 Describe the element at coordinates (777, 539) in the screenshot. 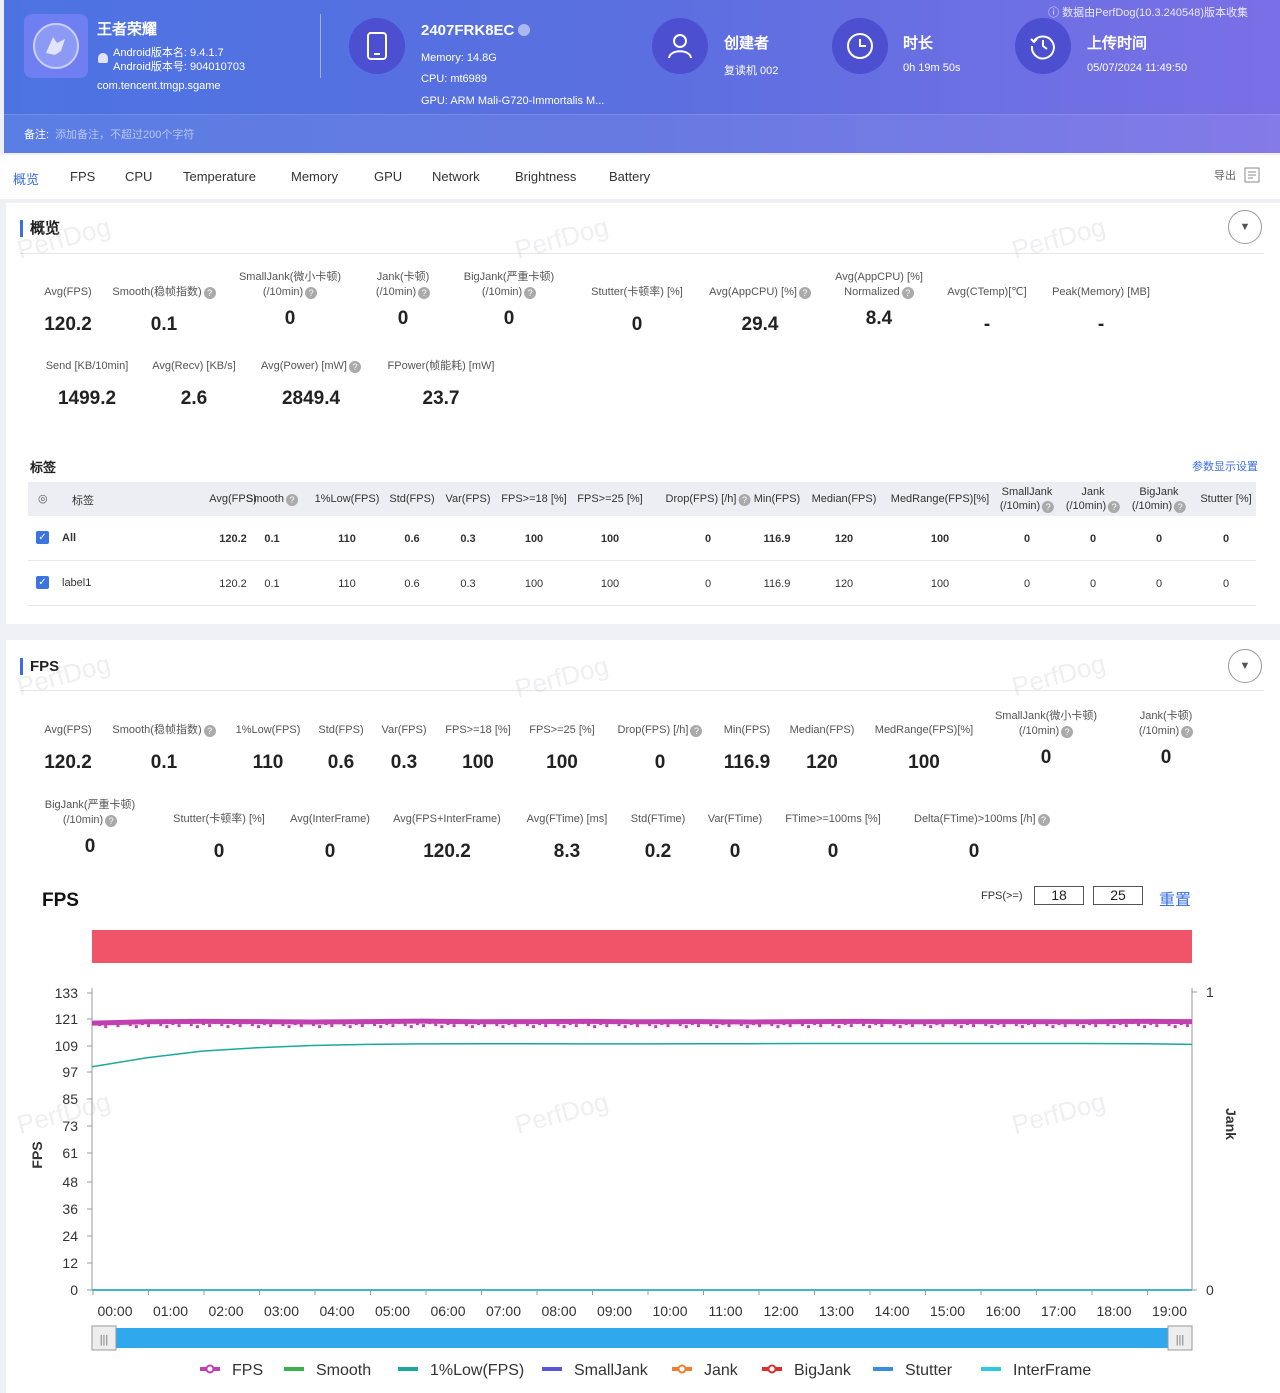

I see `table-cell: 116.9` at that location.